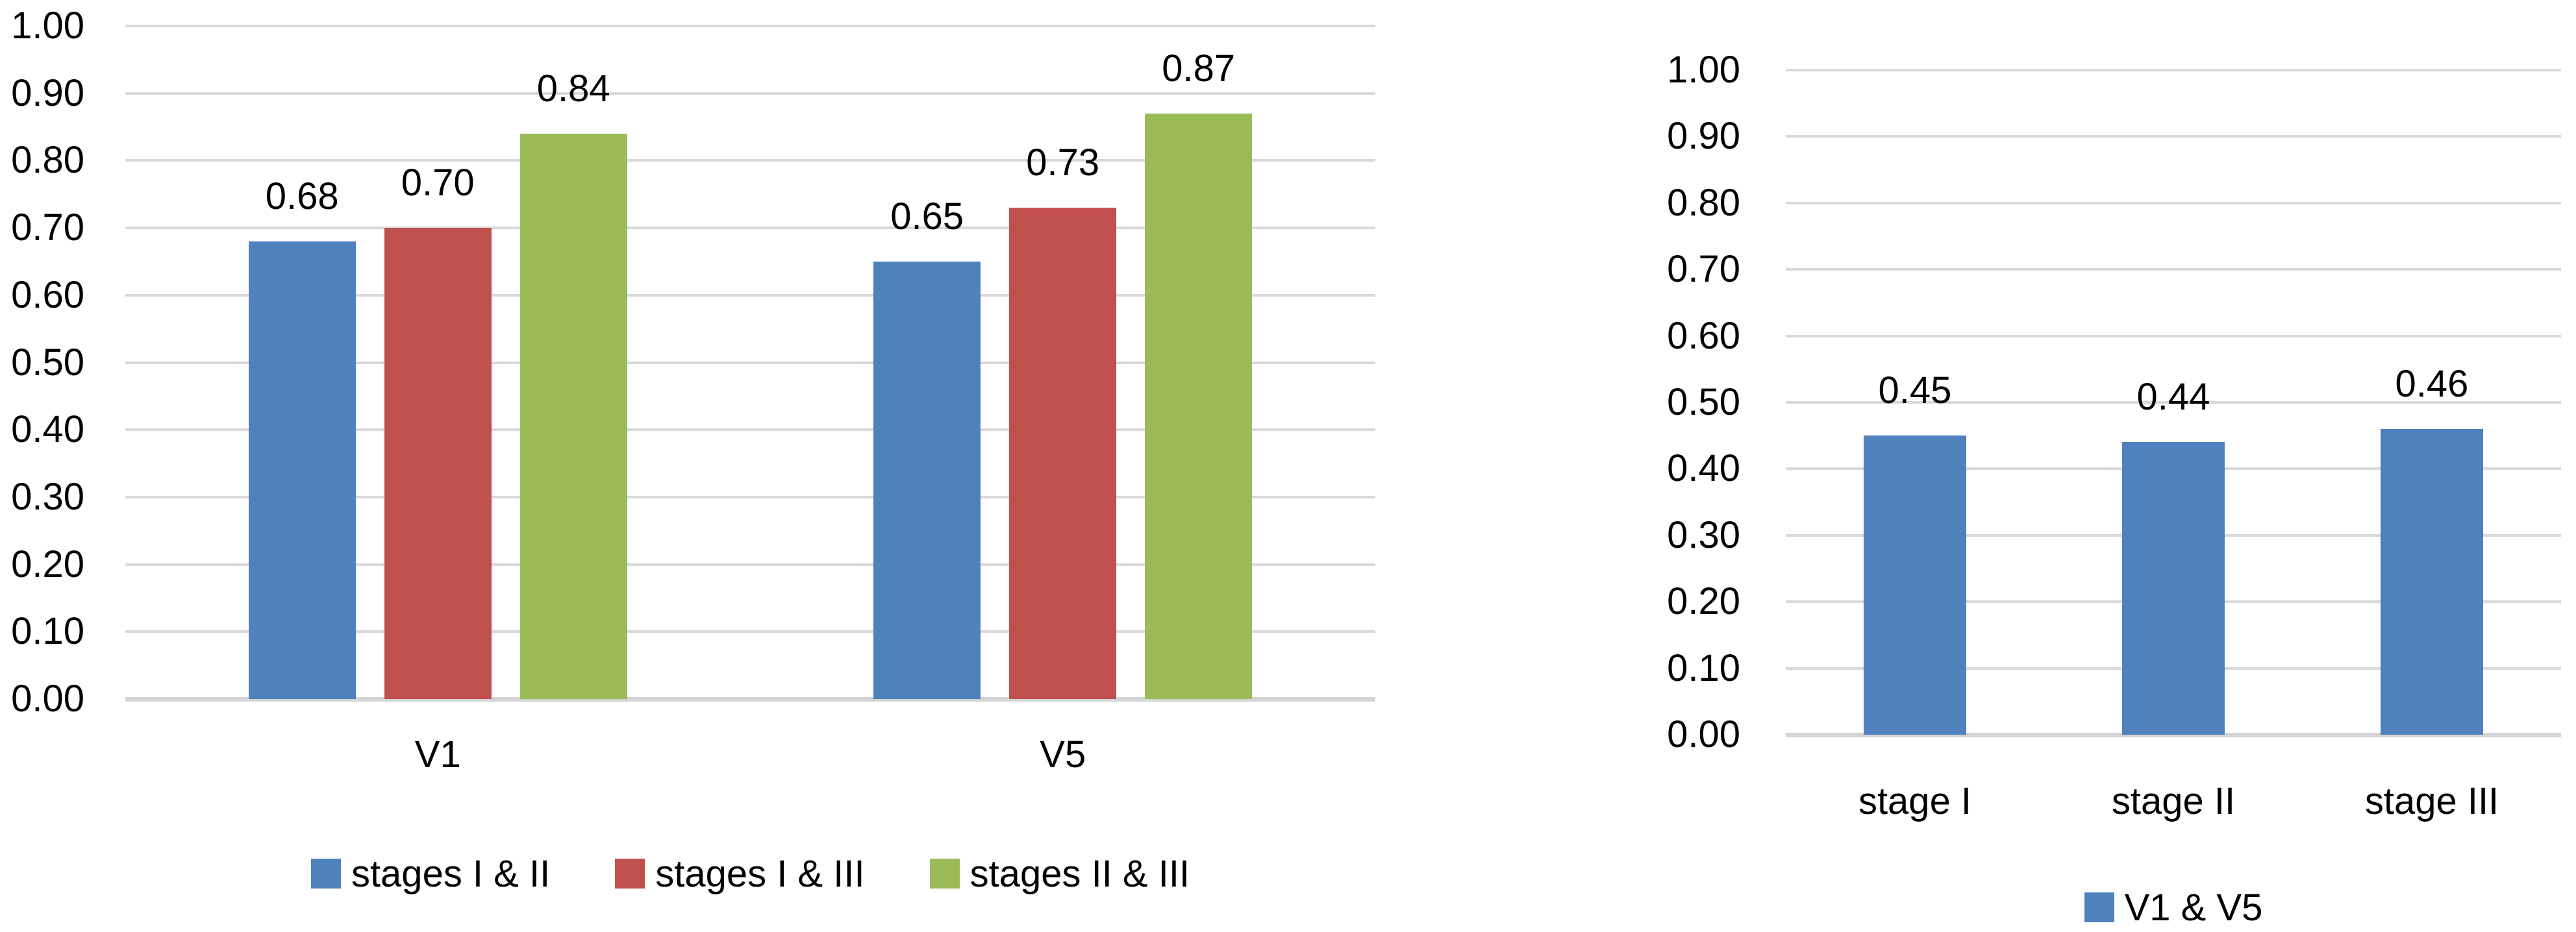 The width and height of the screenshot is (2576, 932). What do you see at coordinates (1199, 68) in the screenshot?
I see `bar-value-label: 0.87` at bounding box center [1199, 68].